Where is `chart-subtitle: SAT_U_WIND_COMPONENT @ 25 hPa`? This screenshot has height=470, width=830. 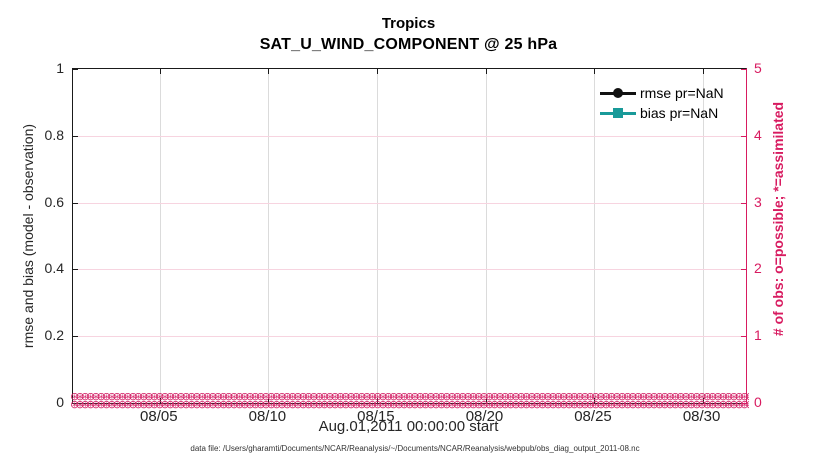
chart-subtitle: SAT_U_WIND_COMPONENT @ 25 hPa is located at coordinates (408, 44).